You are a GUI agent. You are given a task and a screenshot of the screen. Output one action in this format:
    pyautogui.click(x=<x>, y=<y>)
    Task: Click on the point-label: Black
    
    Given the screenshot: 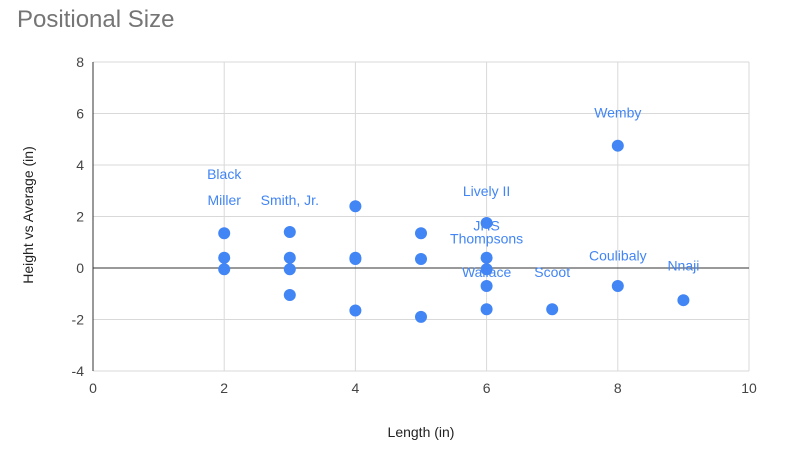 What is the action you would take?
    pyautogui.click(x=224, y=174)
    